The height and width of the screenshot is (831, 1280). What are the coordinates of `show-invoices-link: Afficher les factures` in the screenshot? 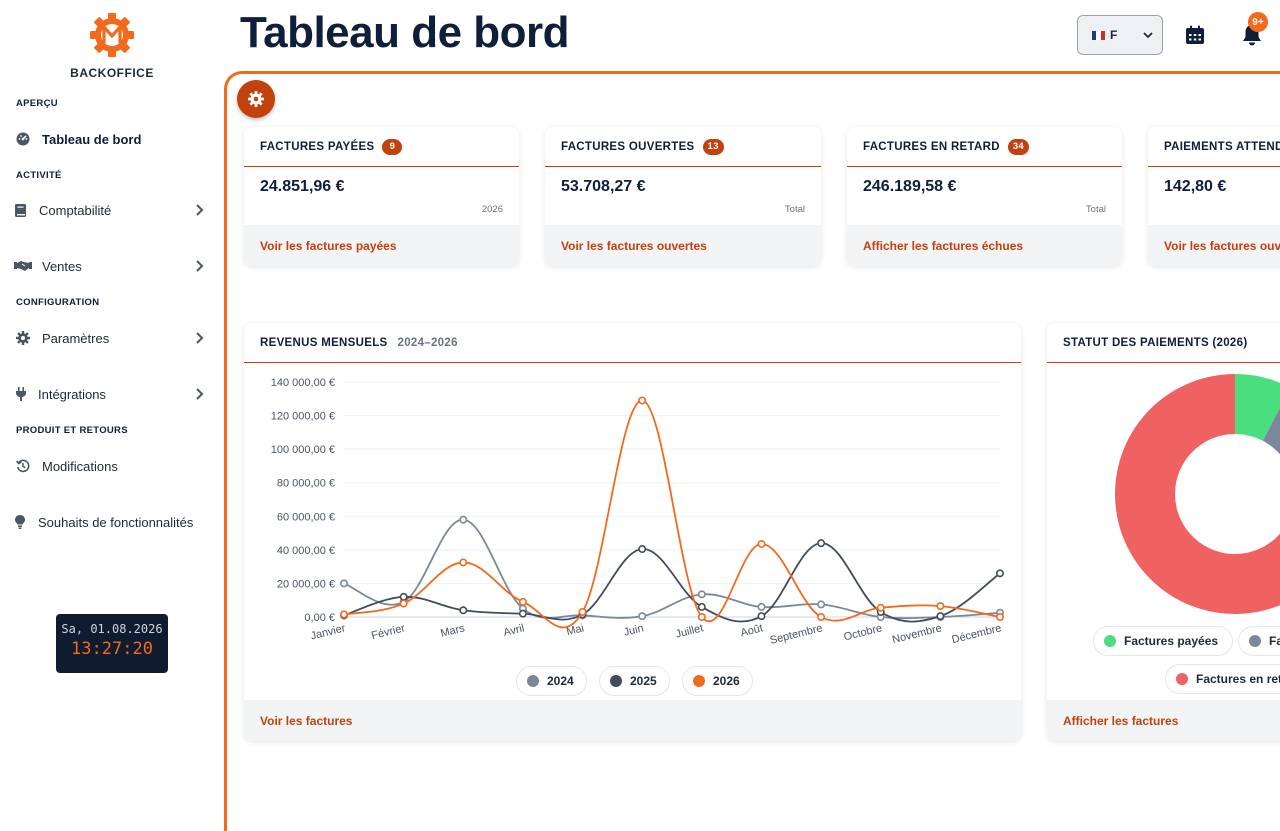 It's located at (1163, 720).